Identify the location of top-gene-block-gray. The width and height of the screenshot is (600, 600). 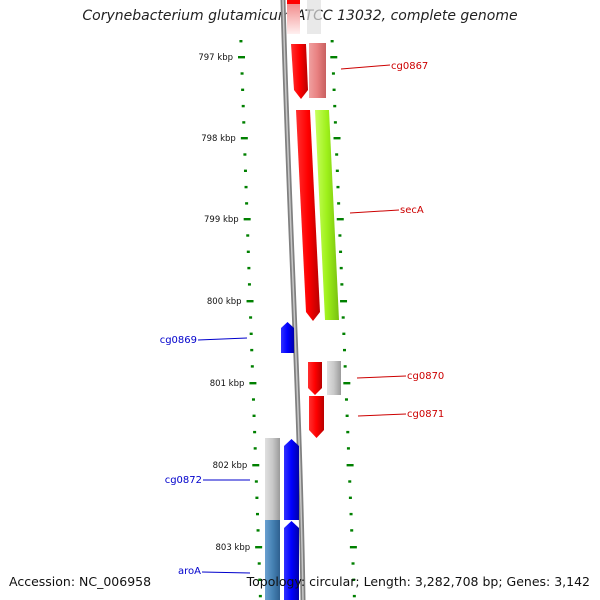
(314, 17).